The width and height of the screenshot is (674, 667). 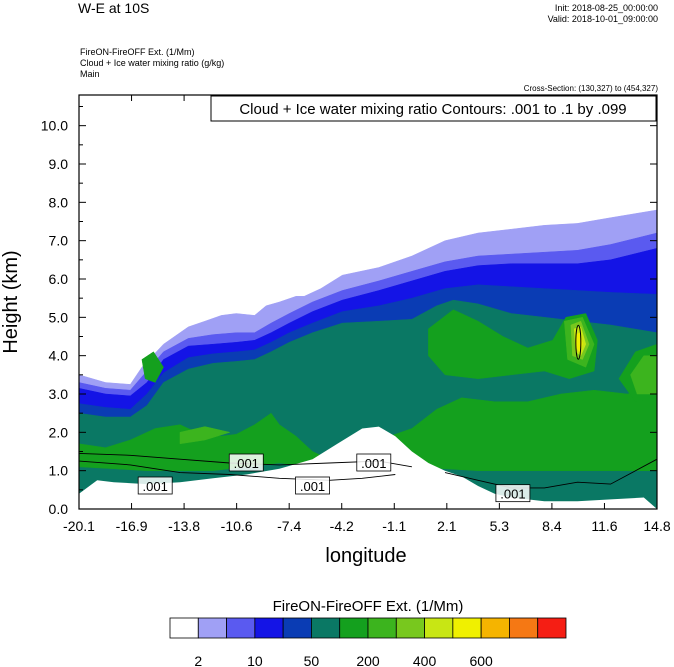 I want to click on y-tick-label: 1.0, so click(x=59, y=471).